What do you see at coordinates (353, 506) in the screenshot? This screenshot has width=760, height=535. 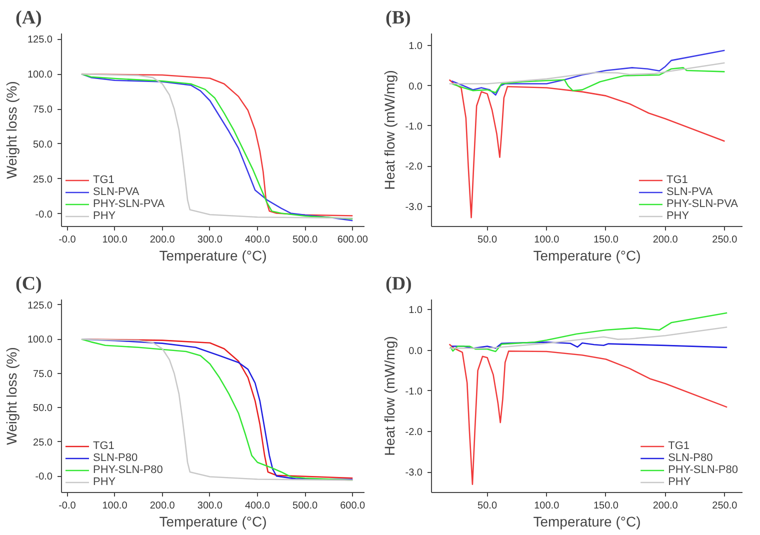 I see `x-tick-label: 600.0` at bounding box center [353, 506].